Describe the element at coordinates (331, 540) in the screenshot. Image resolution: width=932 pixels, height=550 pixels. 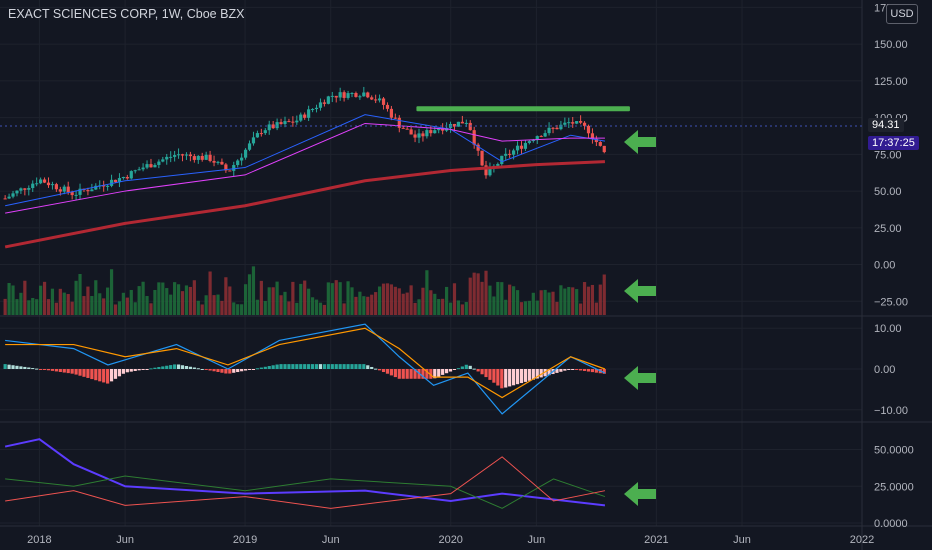
I see `time-axis-label: Jun` at that location.